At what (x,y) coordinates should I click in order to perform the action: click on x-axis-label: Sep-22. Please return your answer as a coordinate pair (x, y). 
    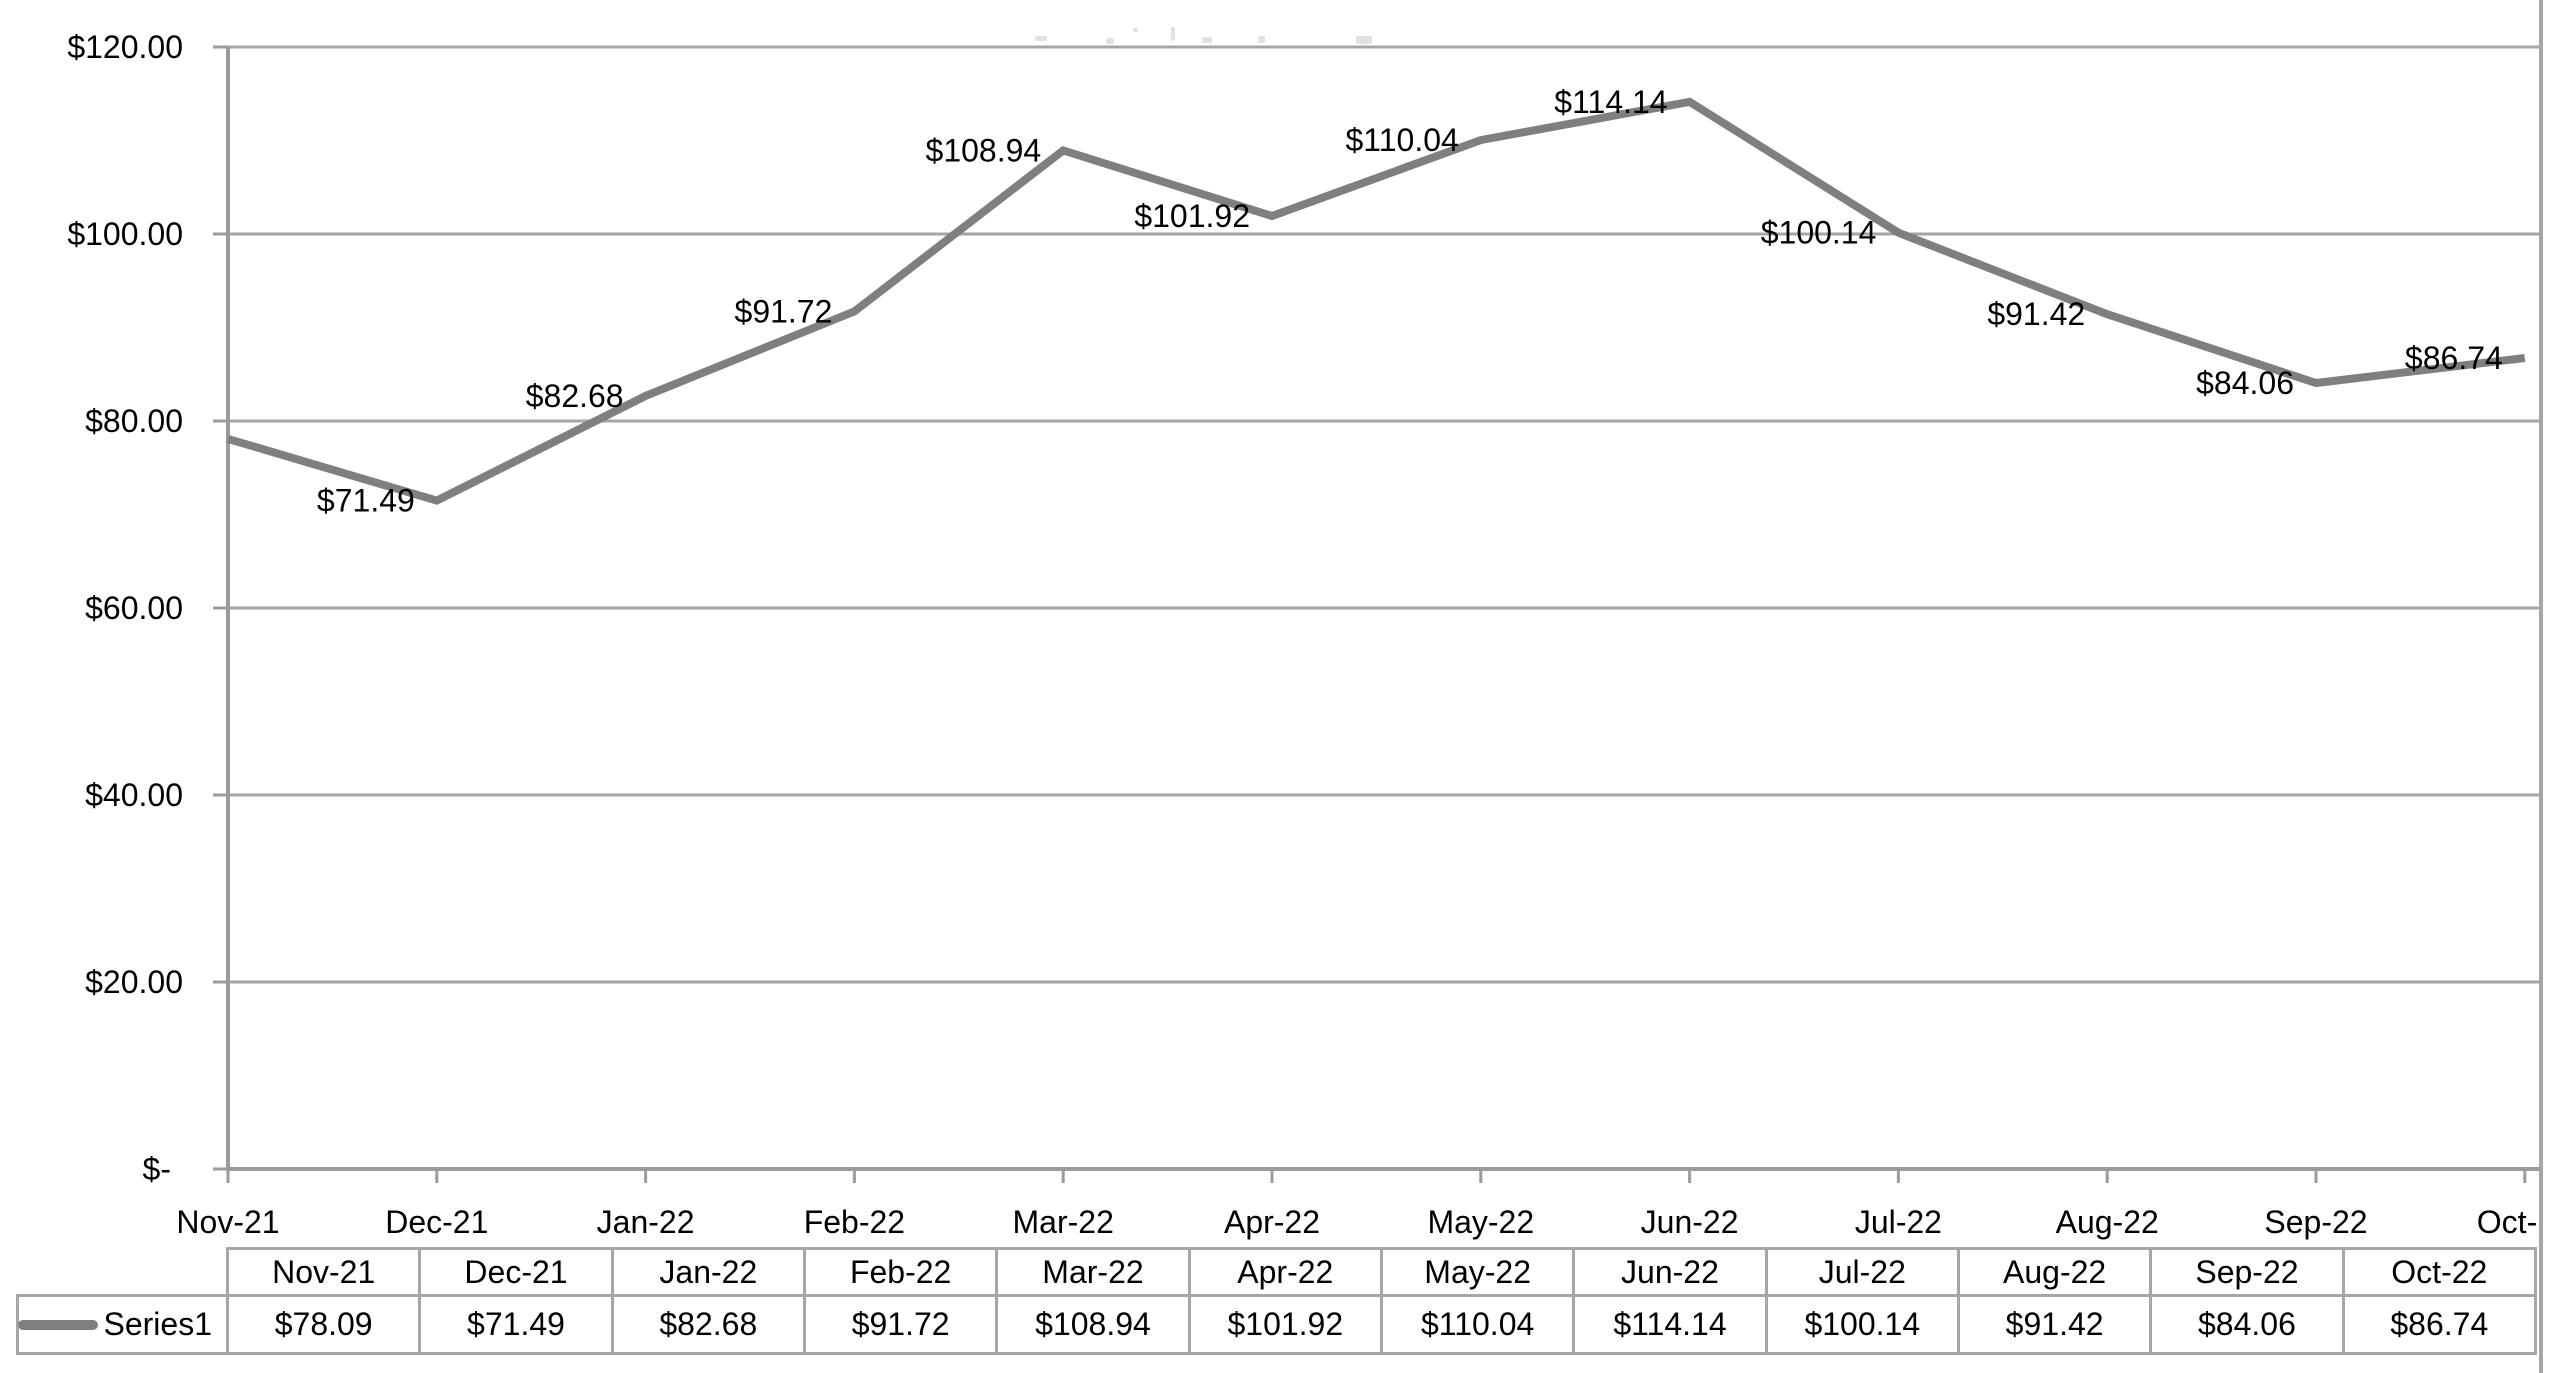
    Looking at the image, I should click on (2315, 1222).